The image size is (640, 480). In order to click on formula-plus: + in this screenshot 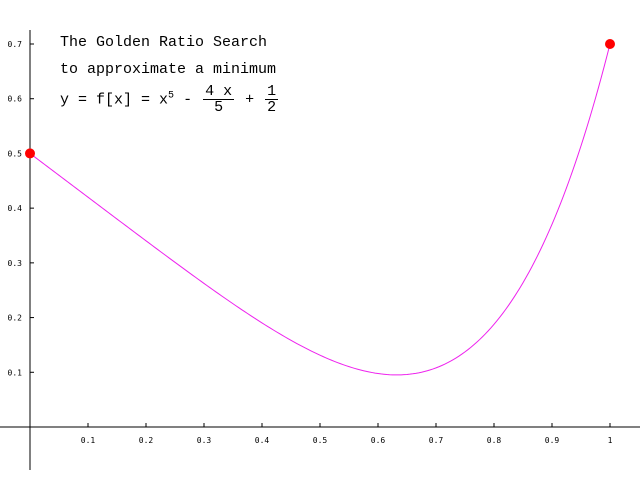, I will do `click(250, 100)`.